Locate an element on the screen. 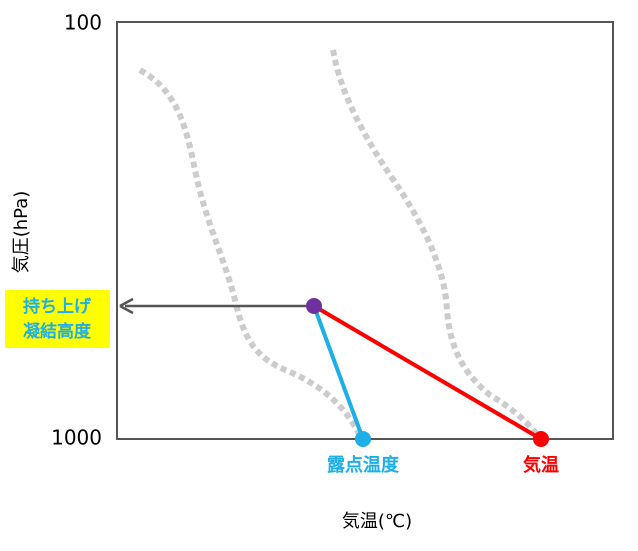 The image size is (638, 551). dew-point-point is located at coordinates (363, 439).